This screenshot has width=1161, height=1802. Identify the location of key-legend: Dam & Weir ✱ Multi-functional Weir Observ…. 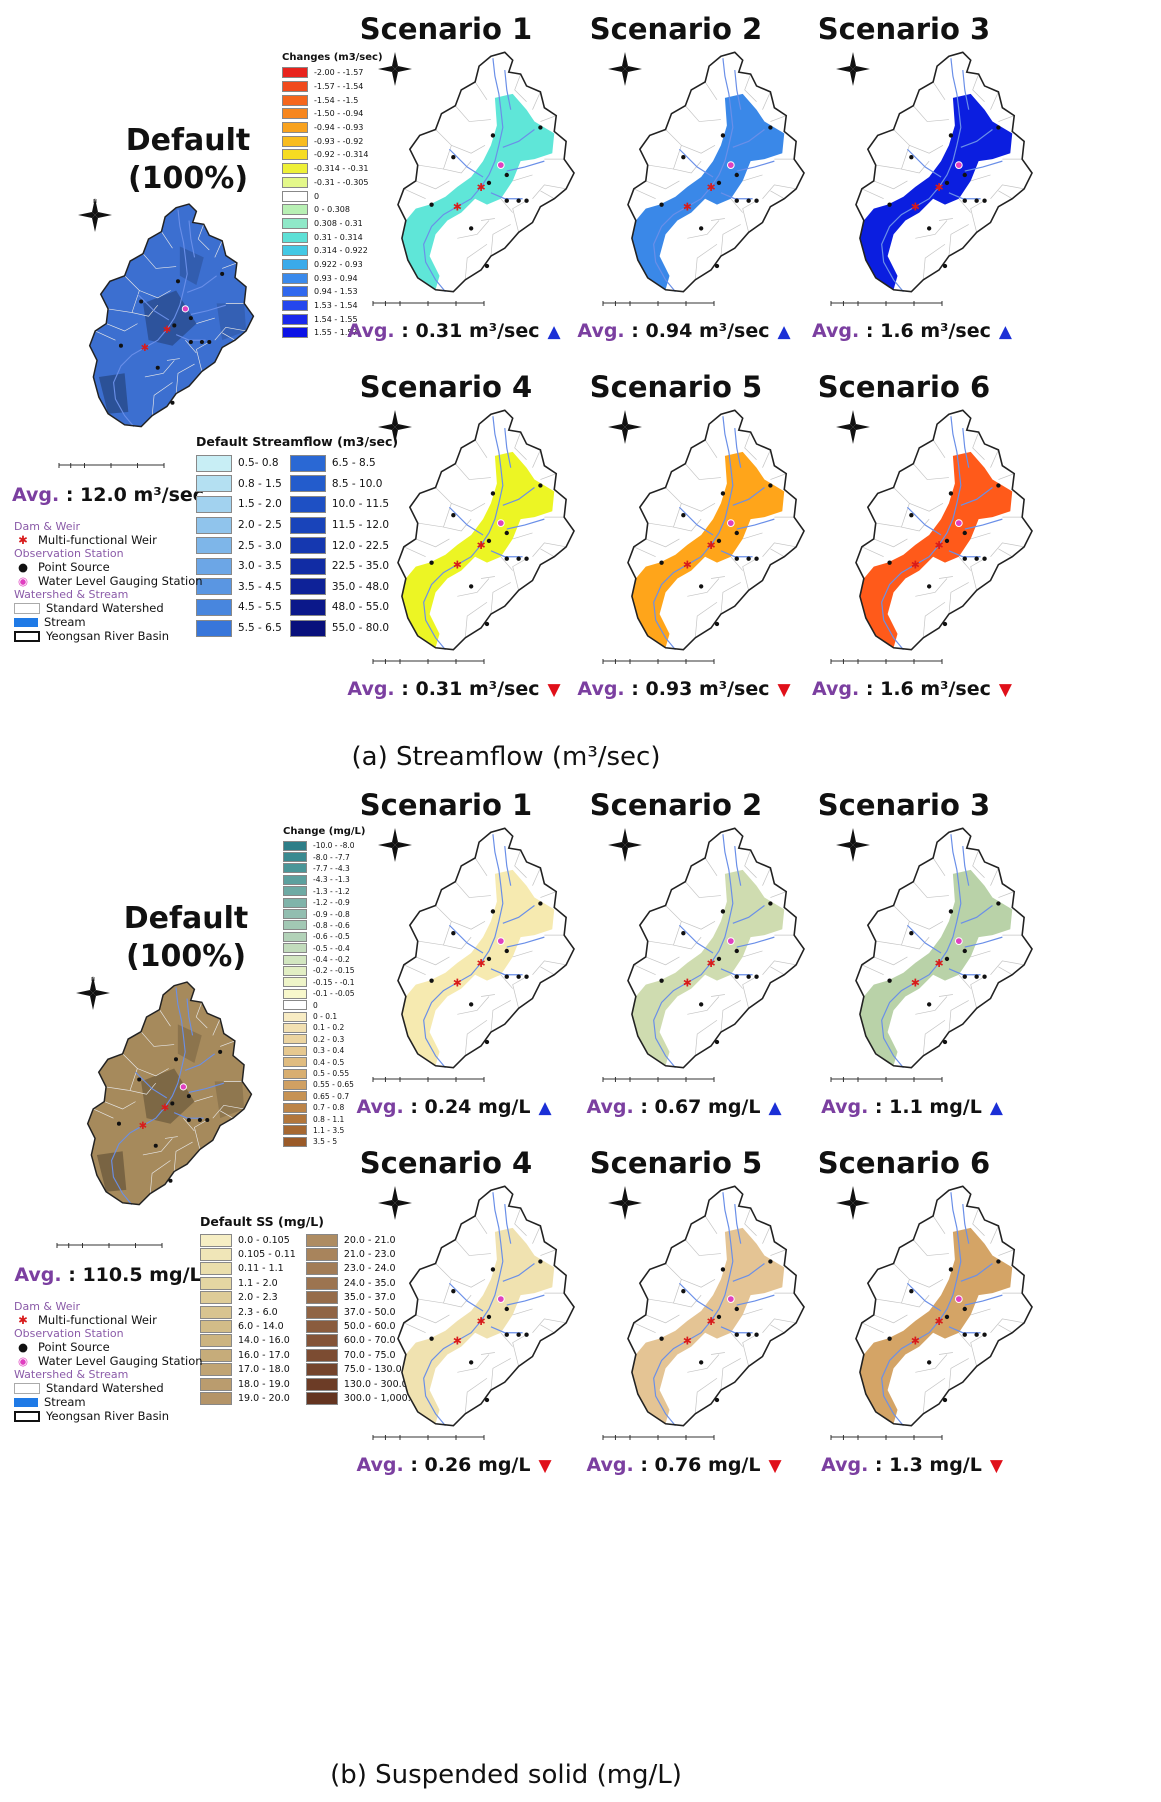
(108, 1361).